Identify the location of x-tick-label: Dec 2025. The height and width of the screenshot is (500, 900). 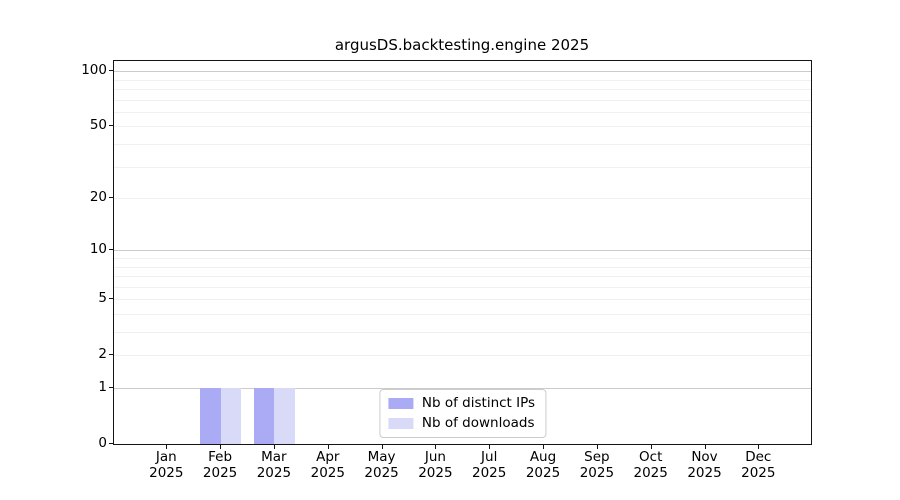
(758, 465).